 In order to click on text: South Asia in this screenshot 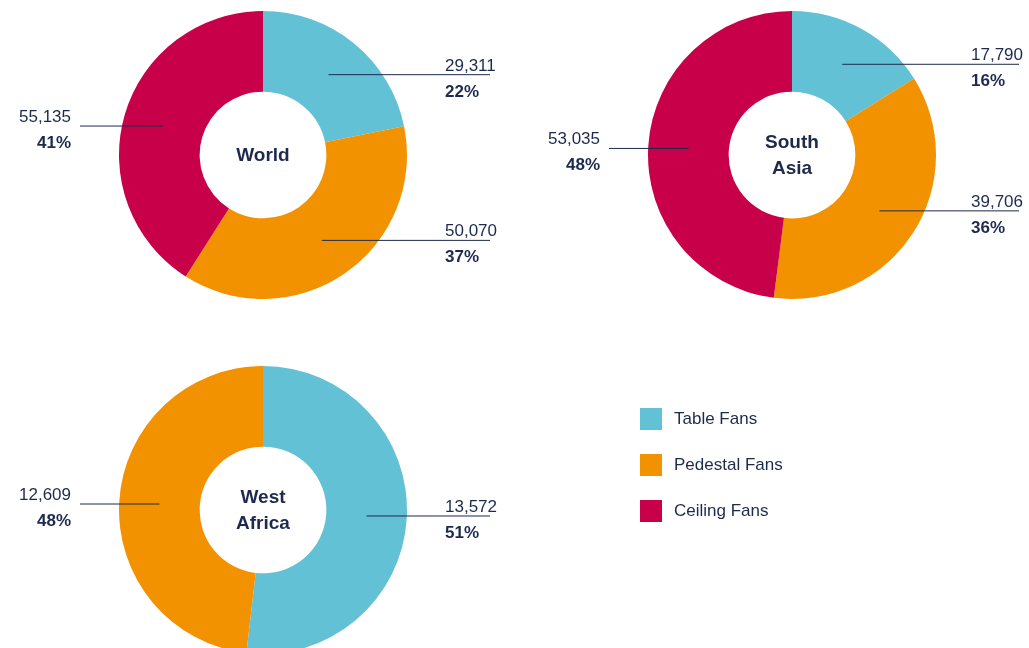, I will do `click(792, 155)`.